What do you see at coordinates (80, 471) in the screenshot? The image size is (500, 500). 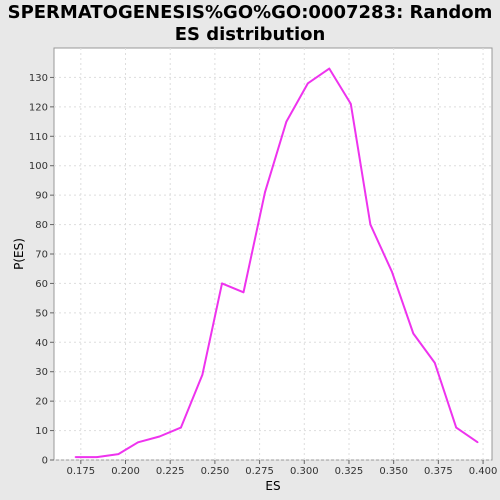 I see `x-tick-label: 0.175` at bounding box center [80, 471].